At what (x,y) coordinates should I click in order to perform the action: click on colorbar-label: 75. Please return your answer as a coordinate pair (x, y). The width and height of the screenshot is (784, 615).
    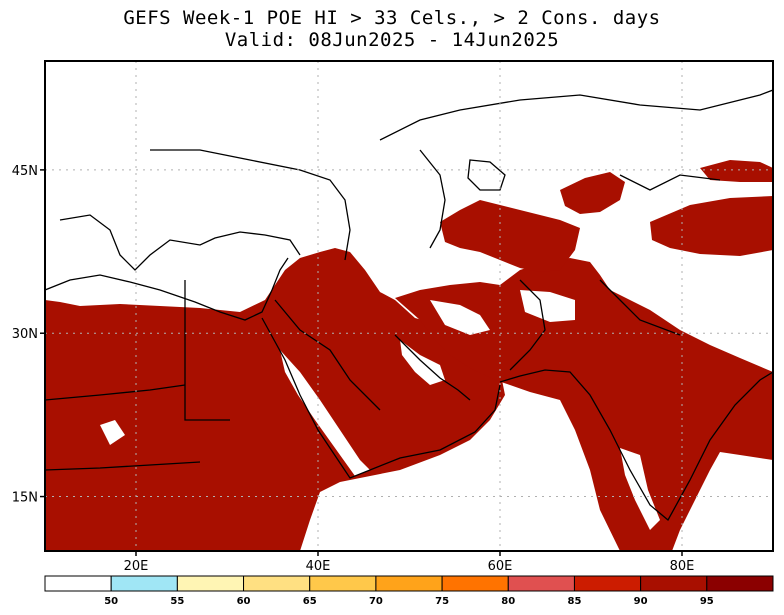
    Looking at the image, I should click on (442, 601).